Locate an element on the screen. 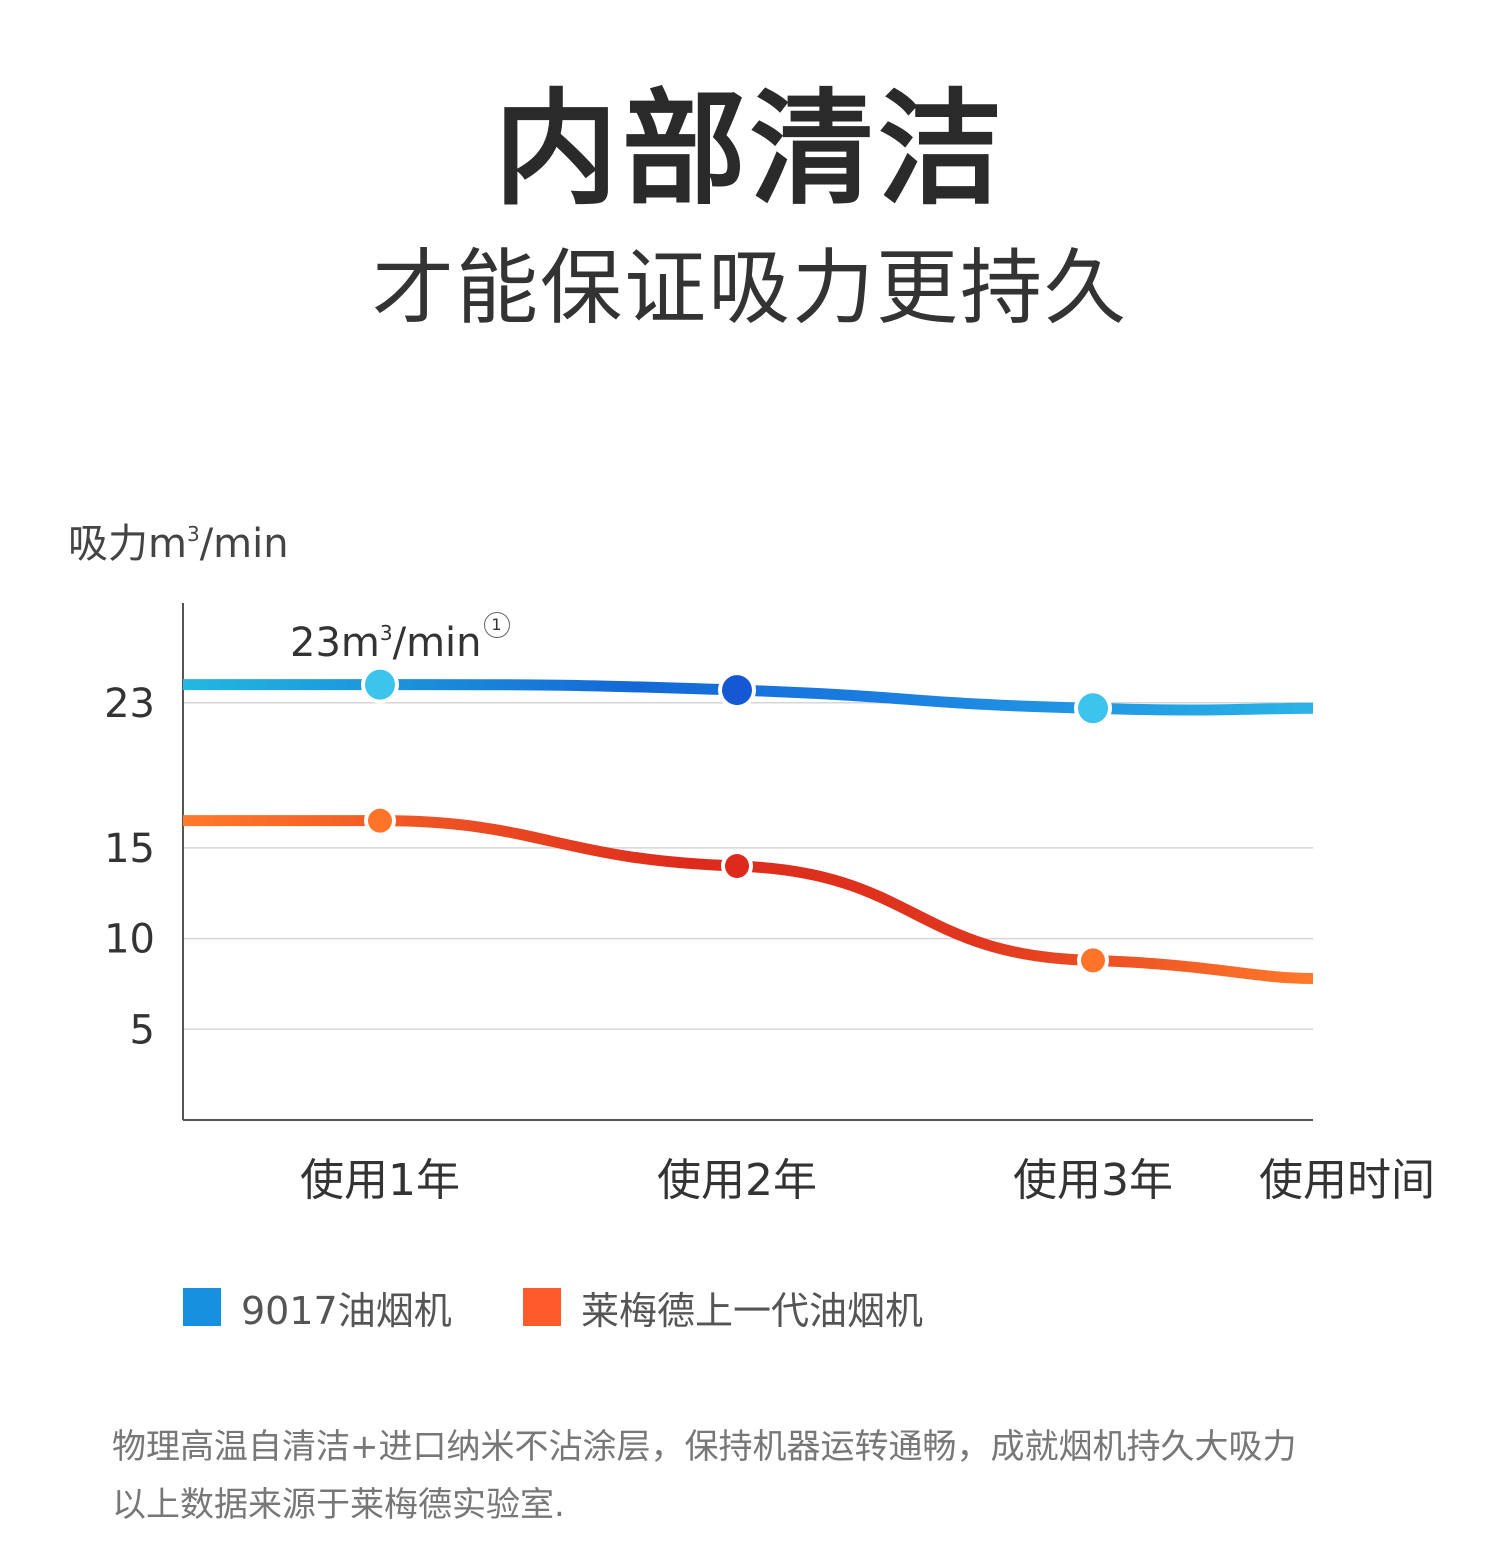 Image resolution: width=1500 pixels, height=1543 pixels. y-tick-label: 15 is located at coordinates (129, 849).